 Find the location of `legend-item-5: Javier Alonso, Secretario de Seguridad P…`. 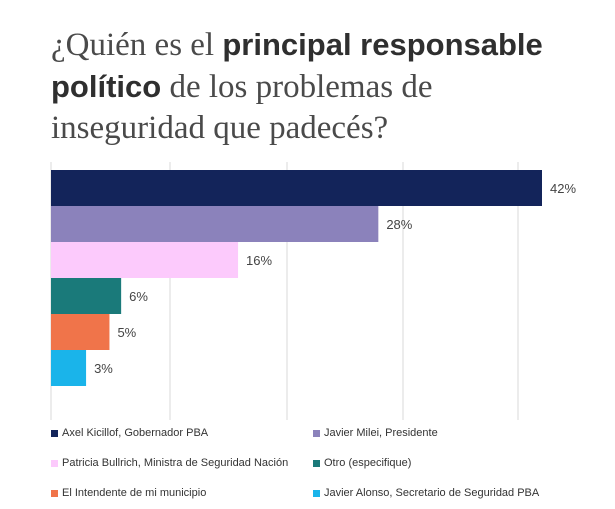

legend-item-5: Javier Alonso, Secretario de Seguridad P… is located at coordinates (444, 493).